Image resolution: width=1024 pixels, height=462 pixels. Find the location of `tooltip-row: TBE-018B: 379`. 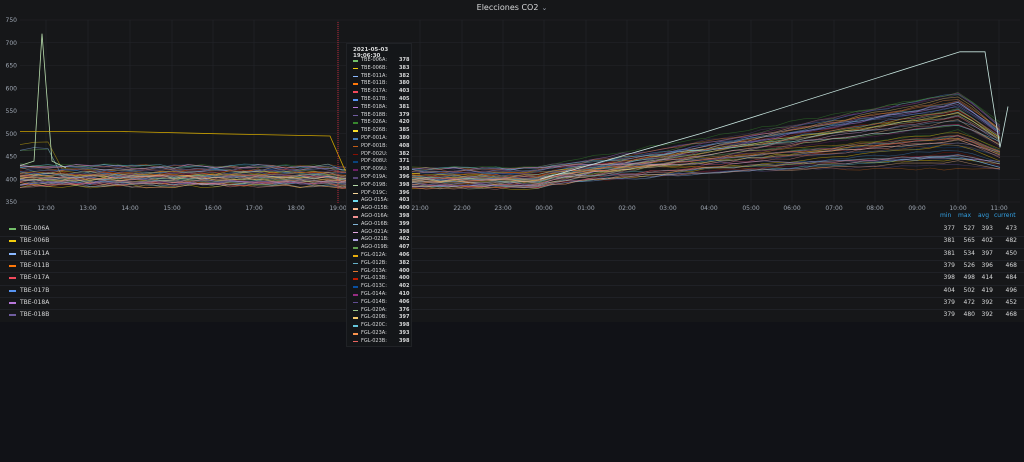

tooltip-row: TBE-018B: 379 is located at coordinates (382, 115).